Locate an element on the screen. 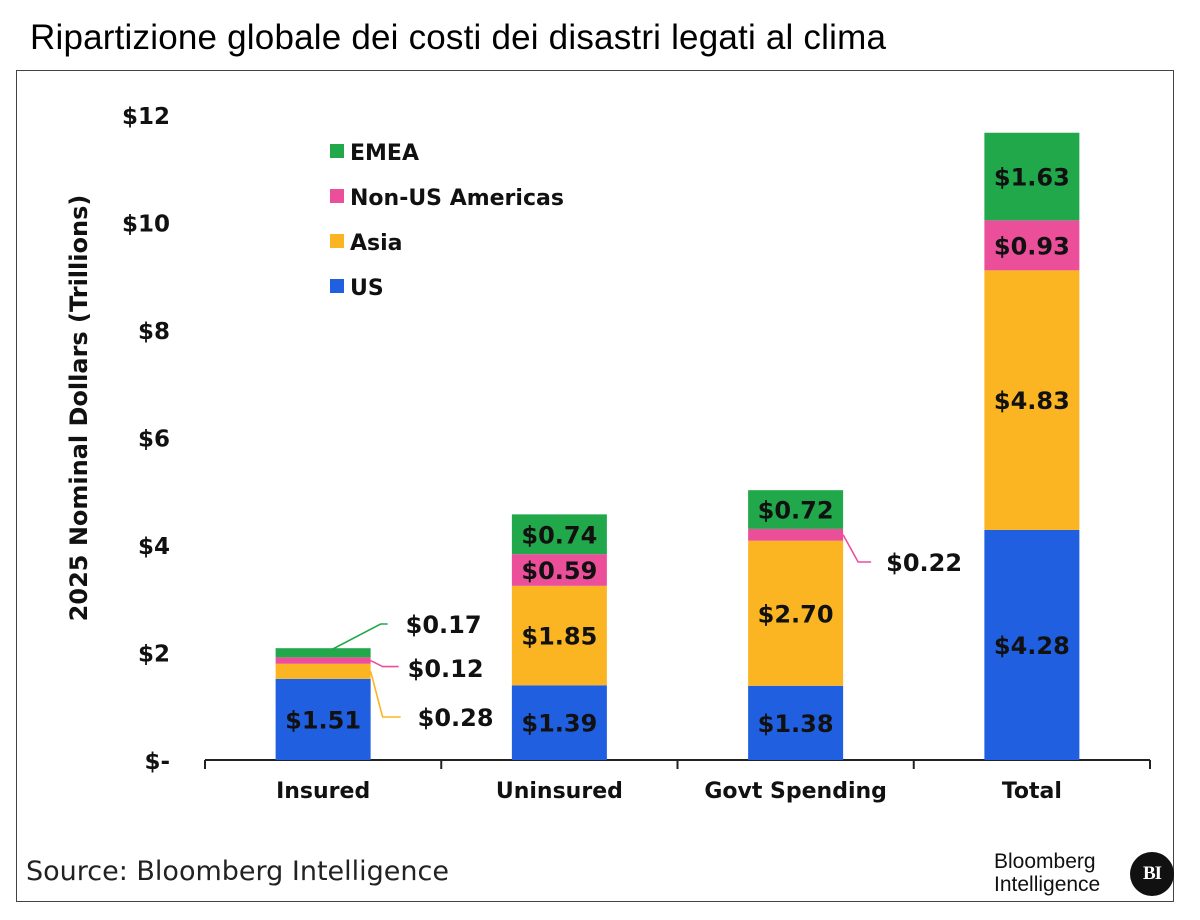 Image resolution: width=1200 pixels, height=920 pixels. data-label: $0.59 is located at coordinates (559, 571).